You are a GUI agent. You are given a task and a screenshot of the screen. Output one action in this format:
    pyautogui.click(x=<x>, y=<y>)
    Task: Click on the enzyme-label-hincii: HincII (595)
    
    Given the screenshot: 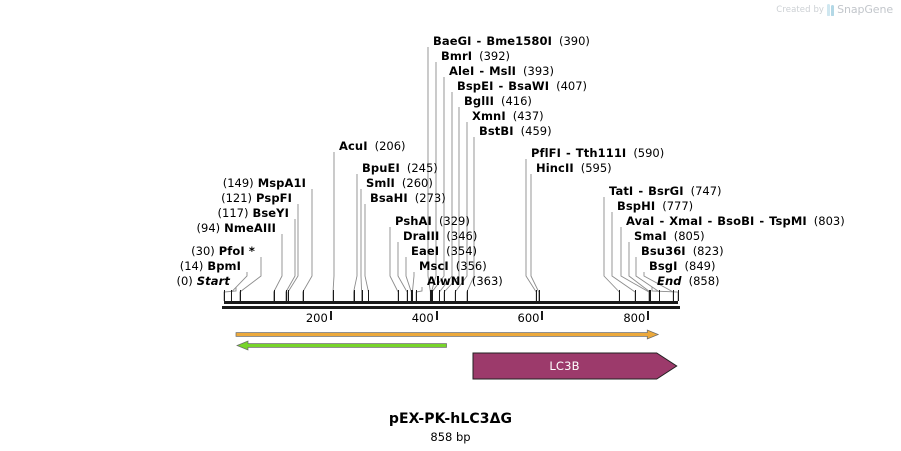 What is the action you would take?
    pyautogui.click(x=574, y=168)
    